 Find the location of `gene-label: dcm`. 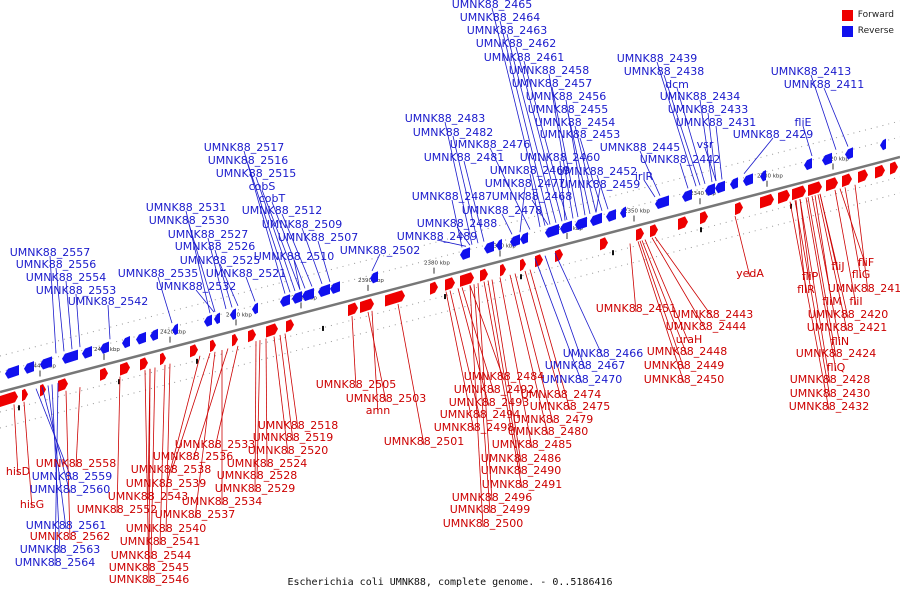

gene-label: dcm is located at coordinates (677, 84).